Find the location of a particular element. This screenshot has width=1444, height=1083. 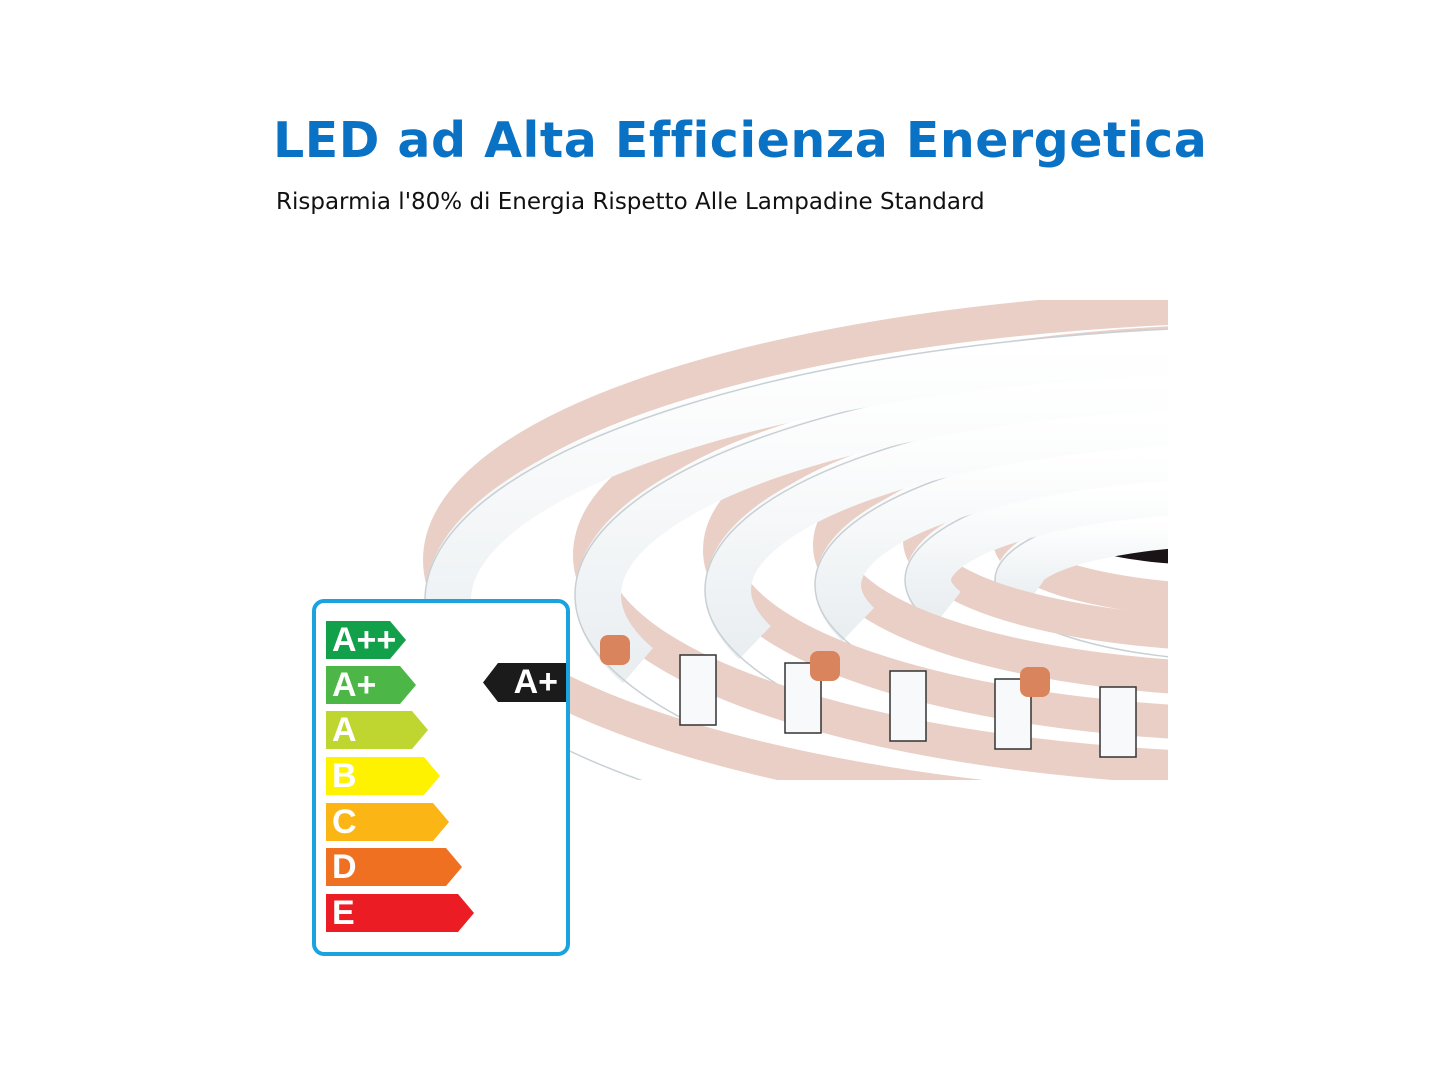

energy-class-e: E is located at coordinates (400, 913).